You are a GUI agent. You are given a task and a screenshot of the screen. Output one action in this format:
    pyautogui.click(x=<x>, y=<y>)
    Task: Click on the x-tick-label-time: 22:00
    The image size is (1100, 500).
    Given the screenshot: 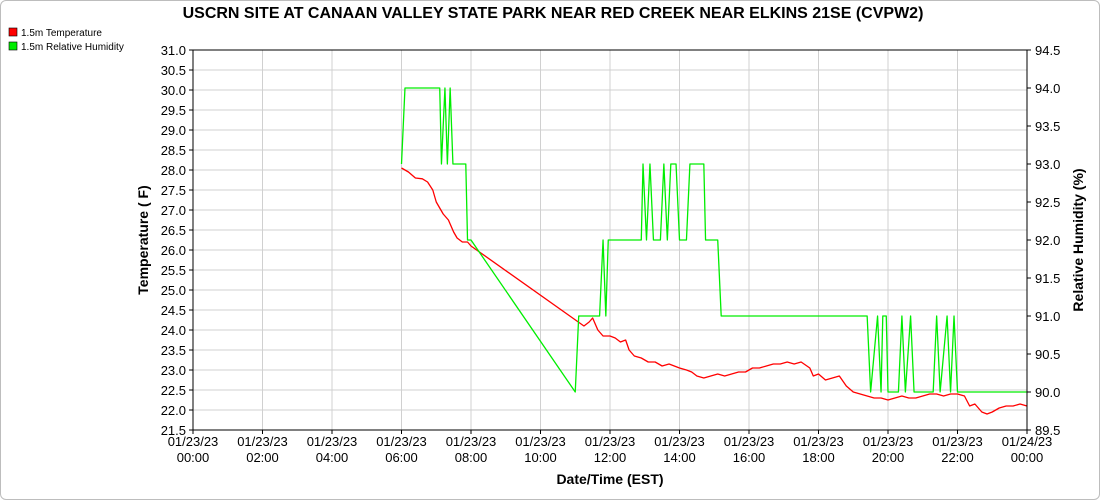 What is the action you would take?
    pyautogui.click(x=957, y=457)
    